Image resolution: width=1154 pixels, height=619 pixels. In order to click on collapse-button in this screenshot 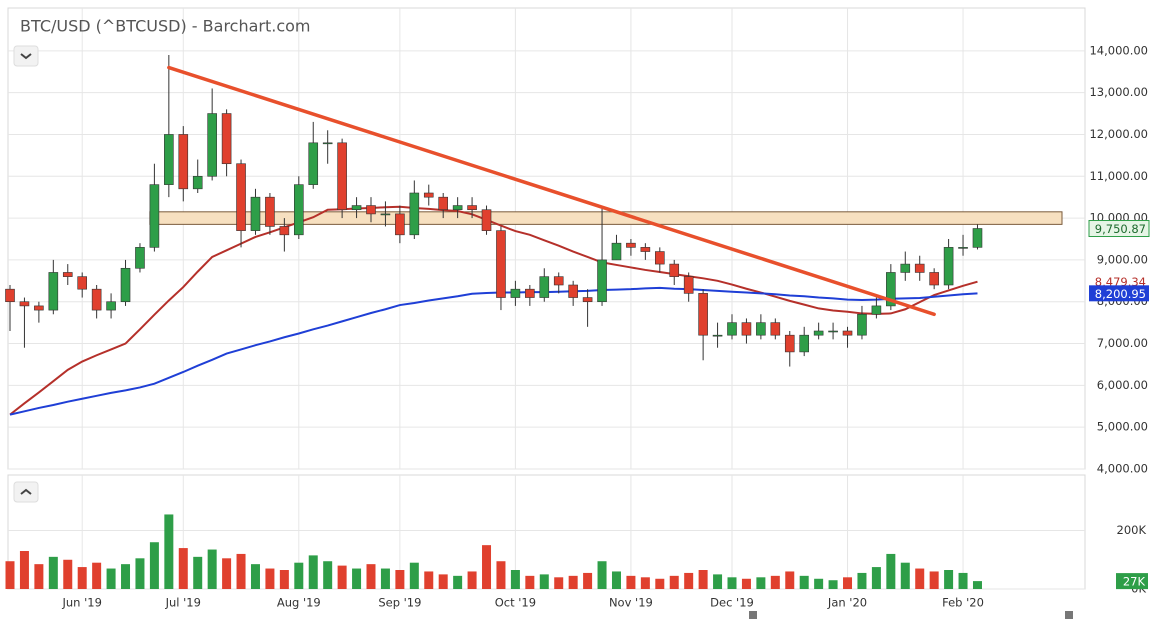, I will do `click(26, 56)`.